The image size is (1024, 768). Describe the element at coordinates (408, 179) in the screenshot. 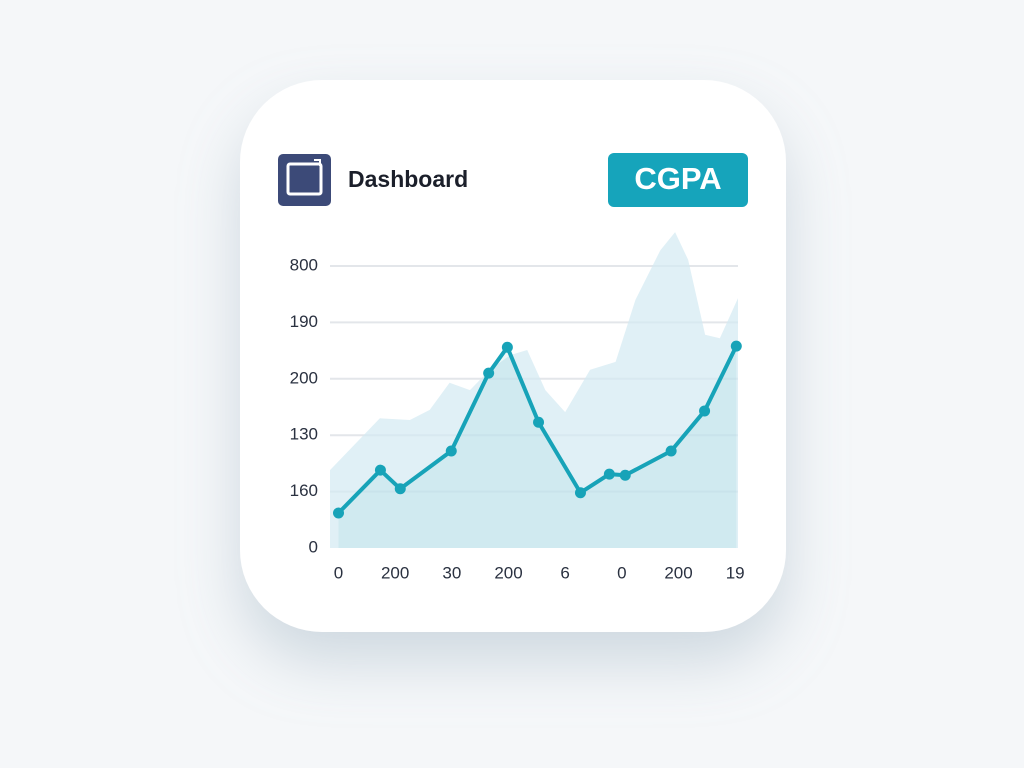

I see `title: Dashboard` at that location.